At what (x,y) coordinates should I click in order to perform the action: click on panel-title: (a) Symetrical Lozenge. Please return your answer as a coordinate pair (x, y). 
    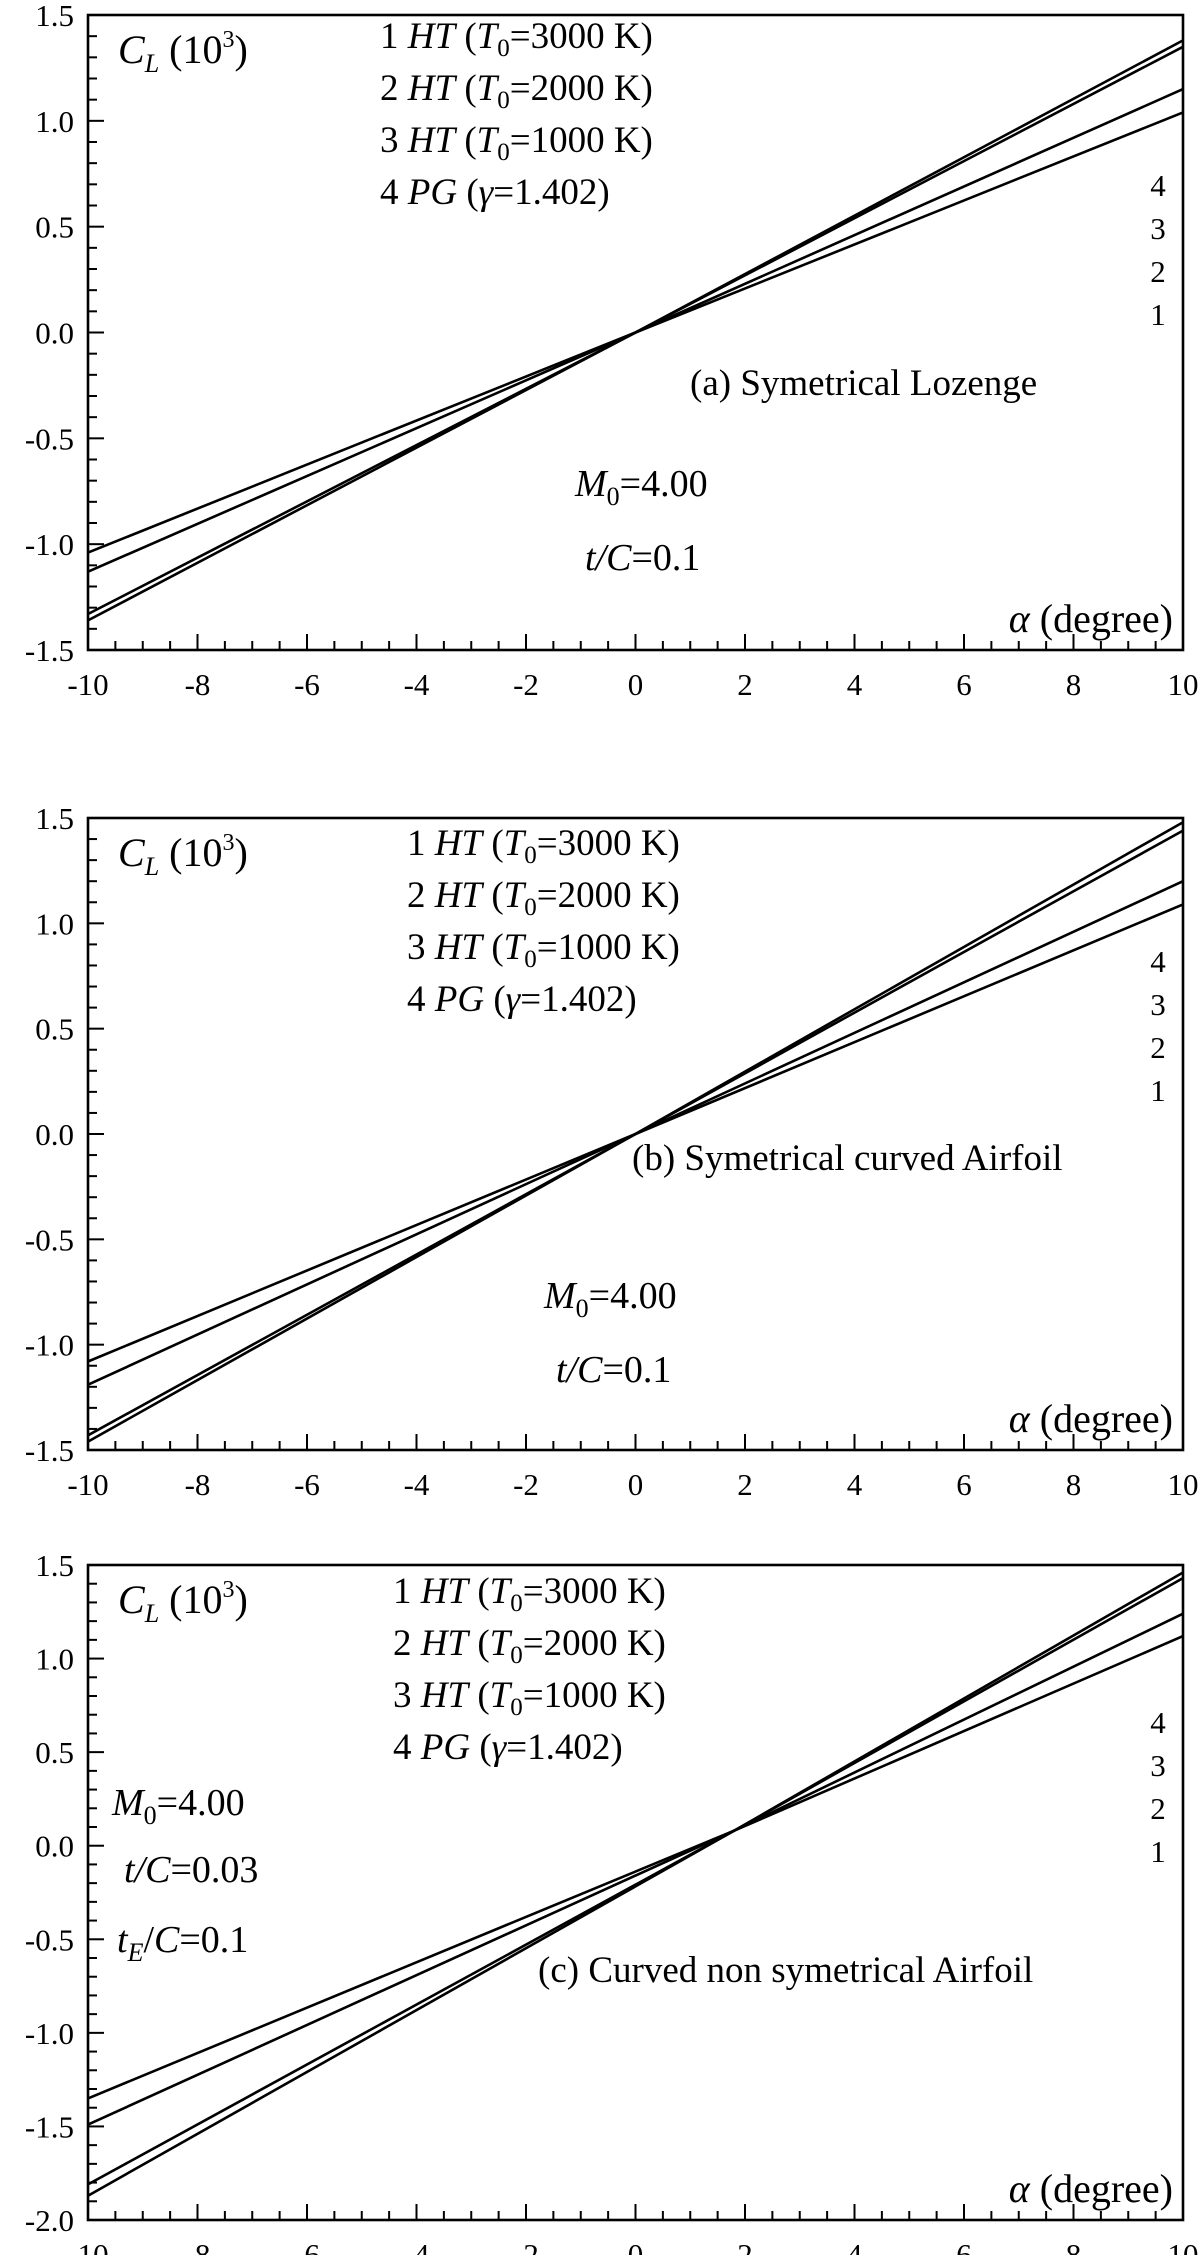
    Looking at the image, I should click on (863, 383).